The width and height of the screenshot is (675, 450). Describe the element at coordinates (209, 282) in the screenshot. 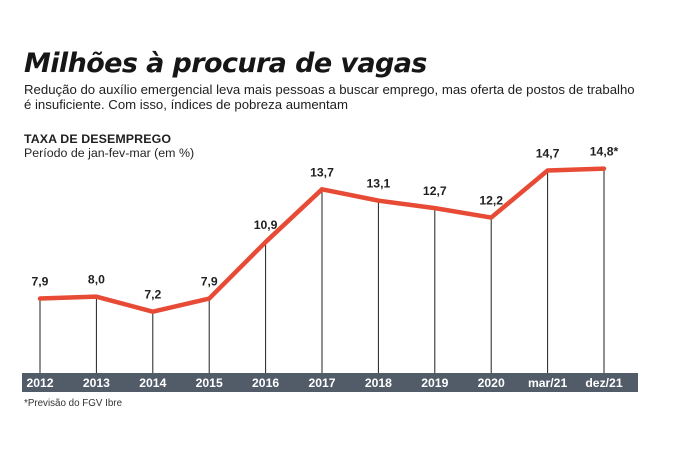

I see `data-label-2015: 7,9` at that location.